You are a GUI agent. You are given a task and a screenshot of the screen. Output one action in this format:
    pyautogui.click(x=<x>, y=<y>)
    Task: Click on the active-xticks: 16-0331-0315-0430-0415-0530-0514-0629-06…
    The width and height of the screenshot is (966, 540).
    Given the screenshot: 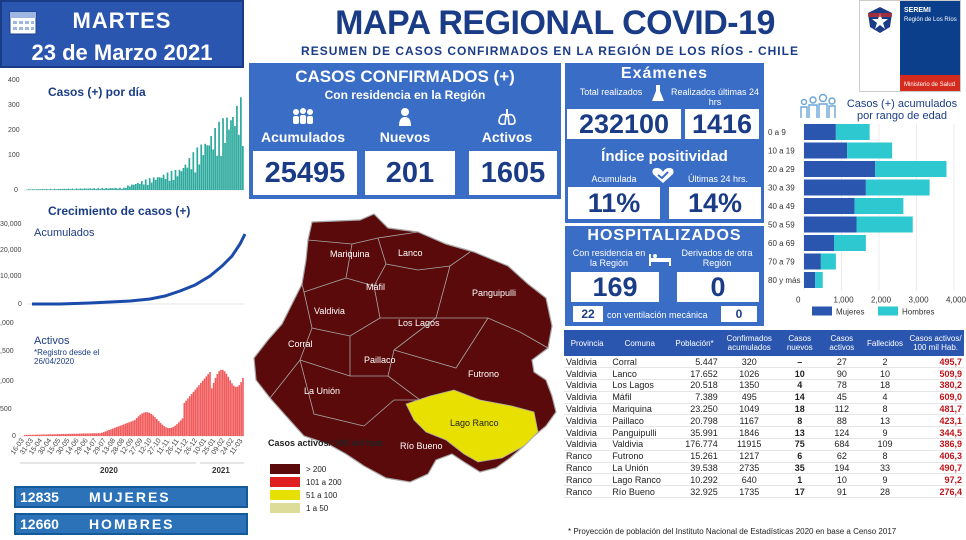 What is the action you would take?
    pyautogui.click(x=127, y=446)
    